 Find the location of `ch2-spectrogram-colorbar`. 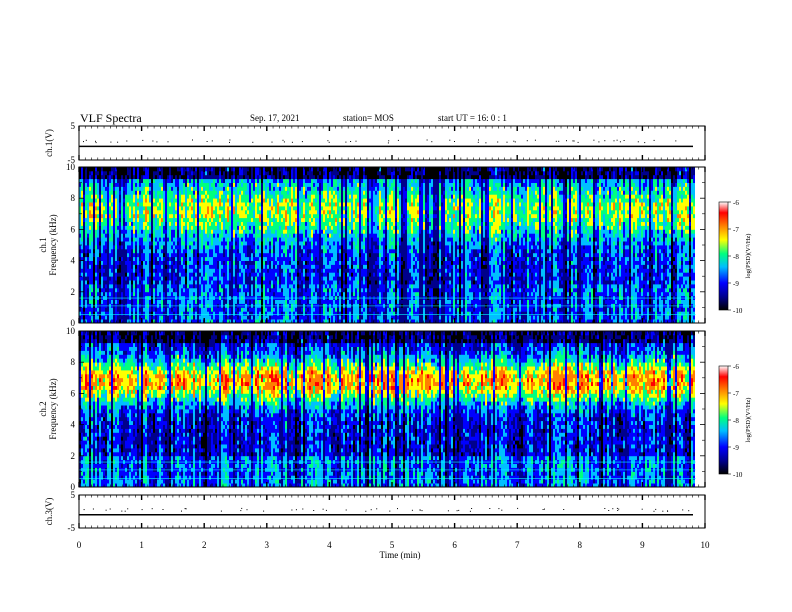

ch2-spectrogram-colorbar is located at coordinates (723, 420).